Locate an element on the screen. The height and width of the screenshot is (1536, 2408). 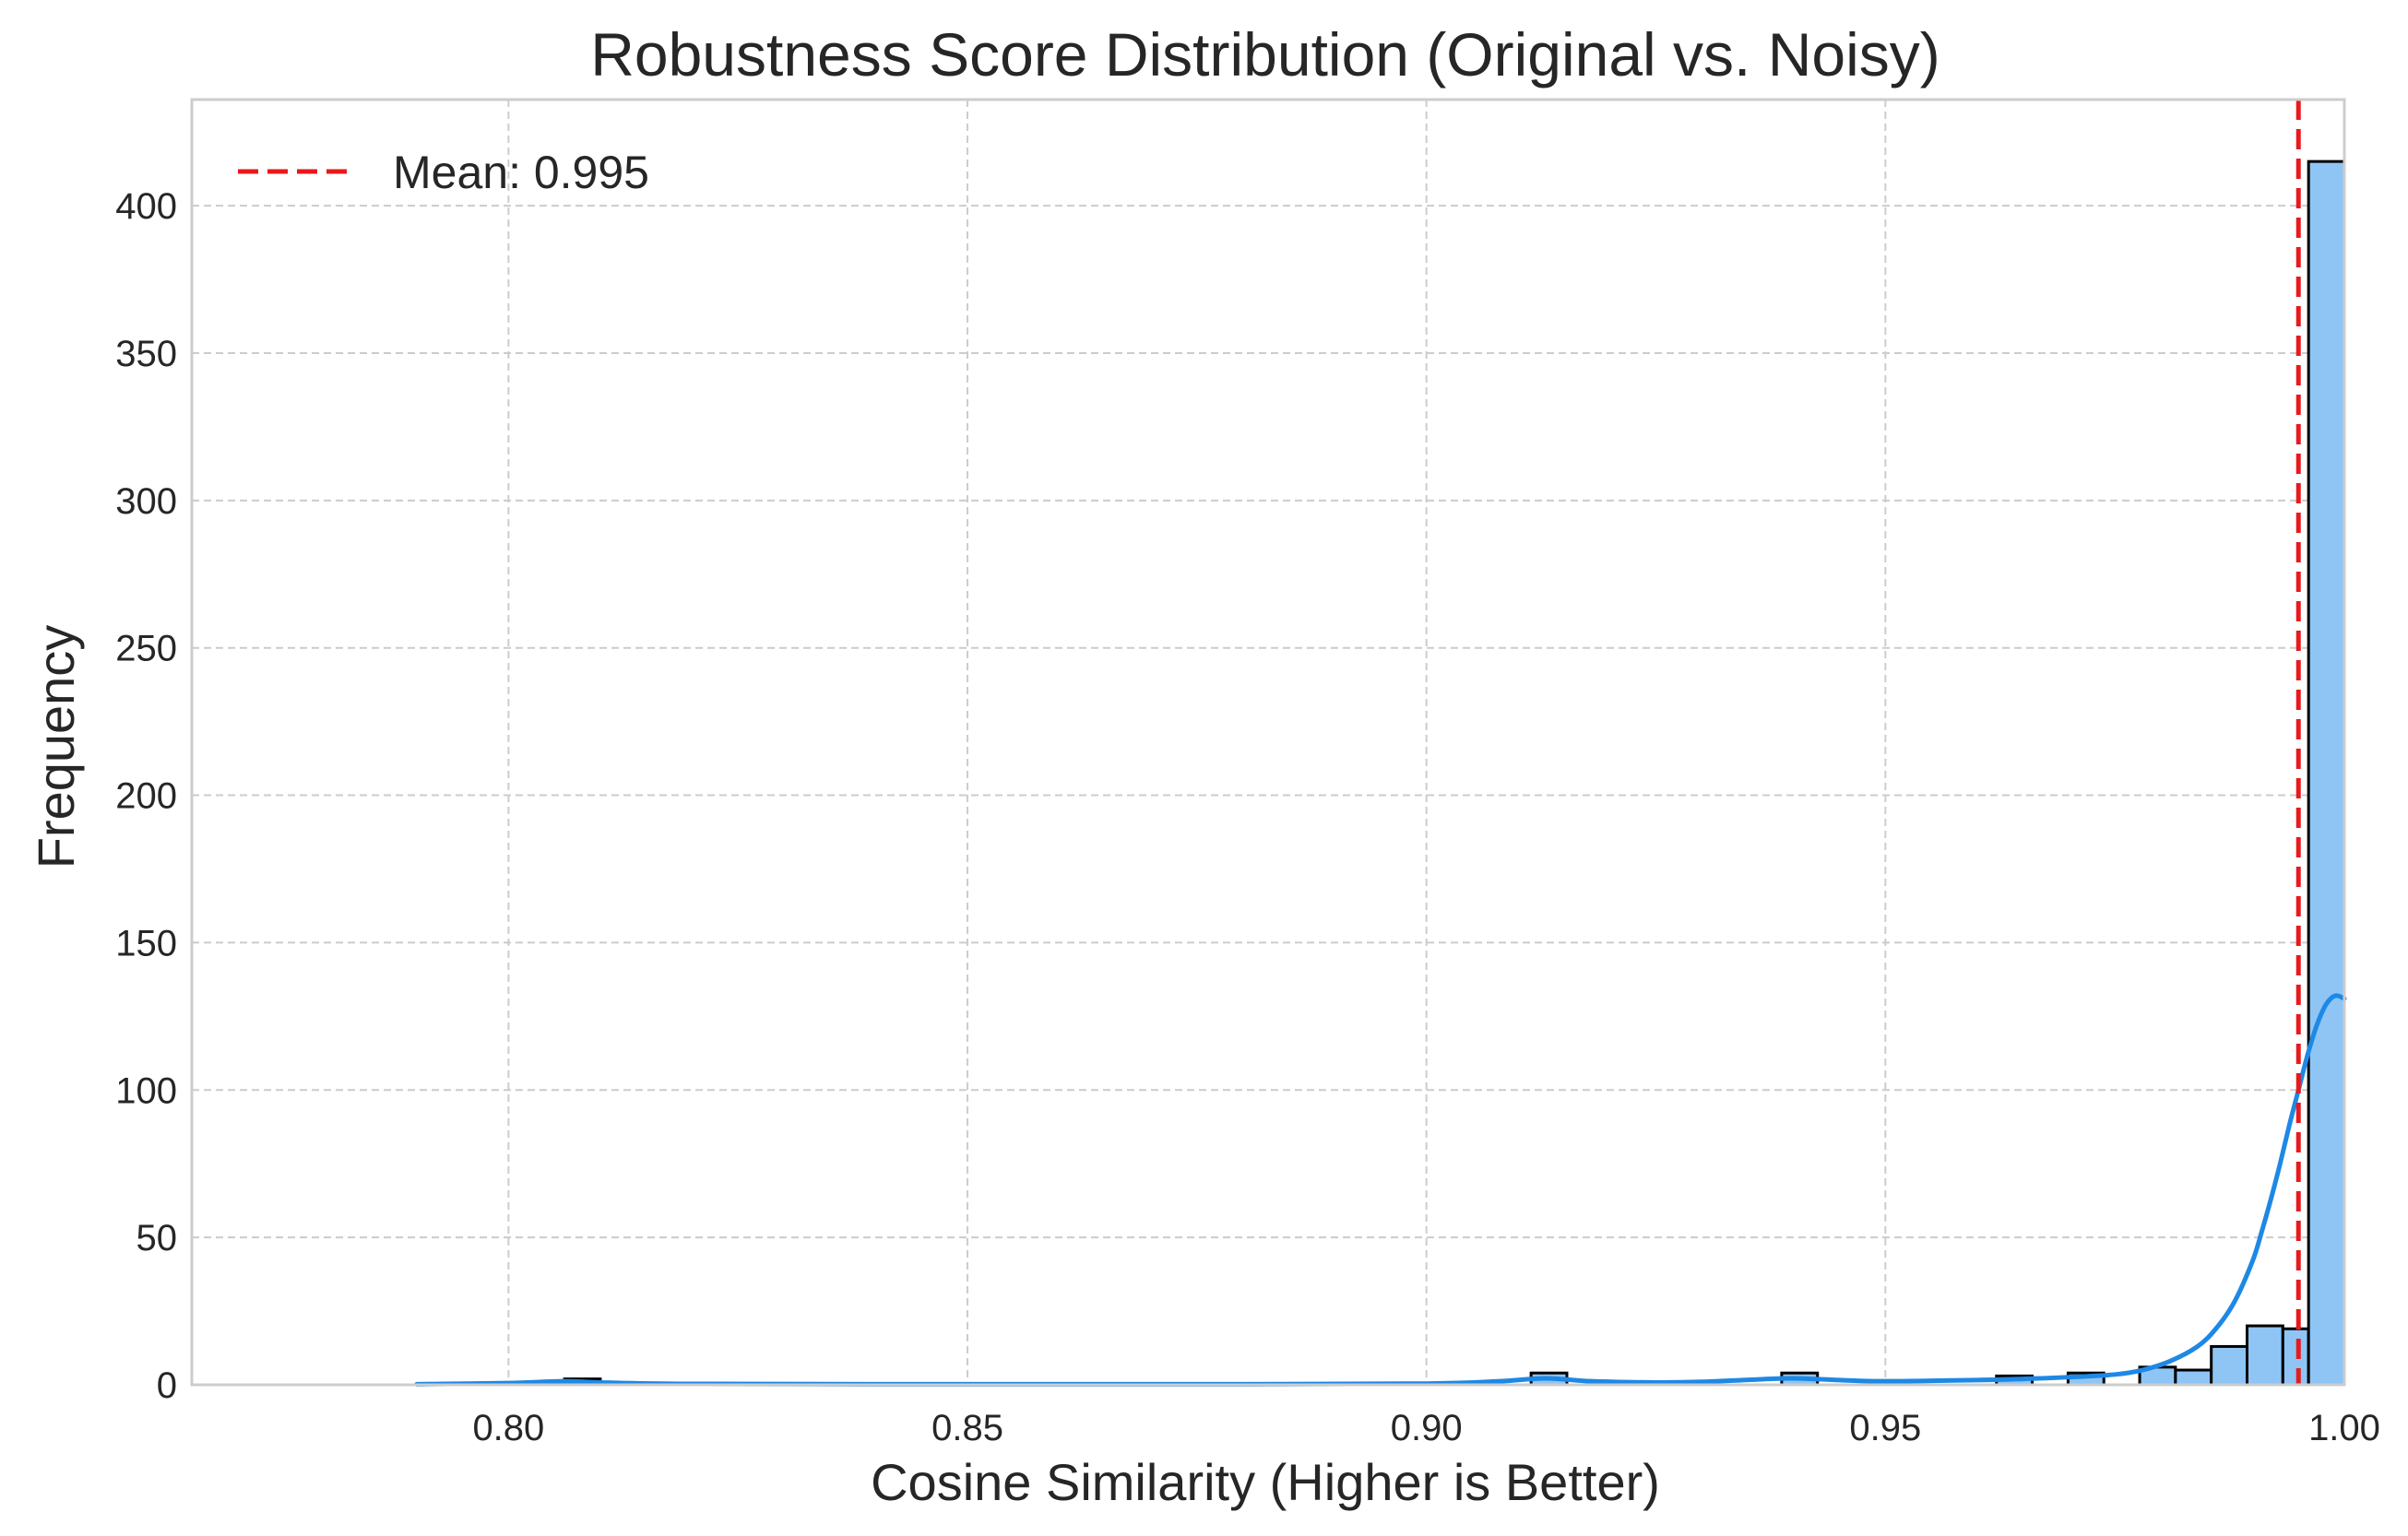
y-tick-label-8: 400 is located at coordinates (146, 207).